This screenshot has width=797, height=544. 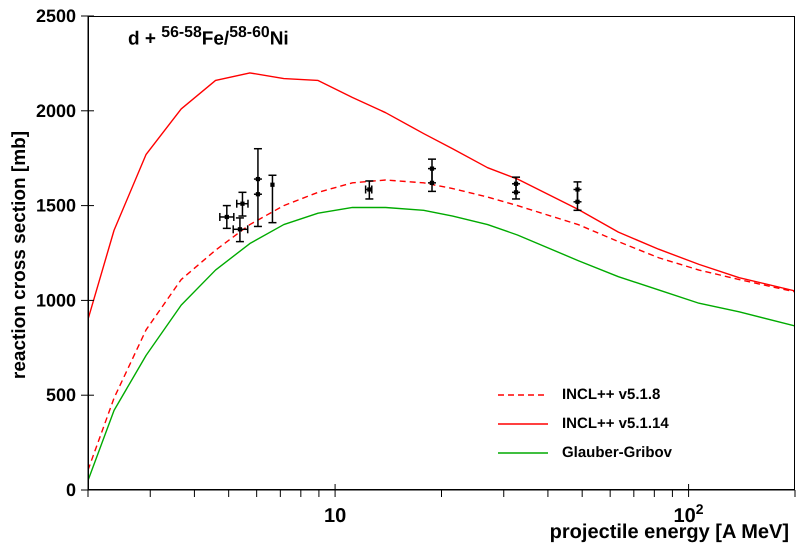 What do you see at coordinates (56, 206) in the screenshot?
I see `y-tick-label: 1500` at bounding box center [56, 206].